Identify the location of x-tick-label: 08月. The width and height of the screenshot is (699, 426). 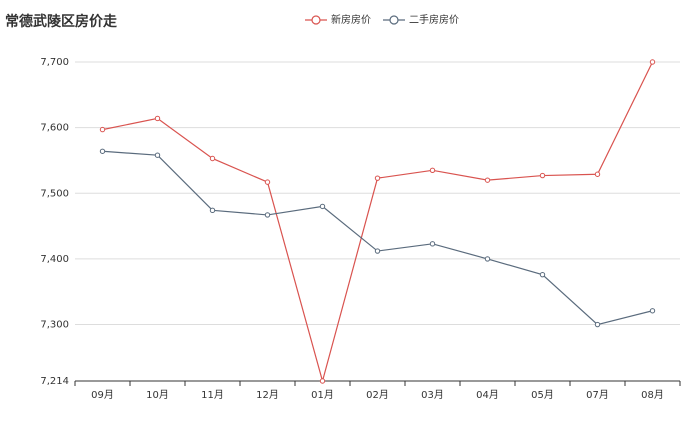
(652, 395).